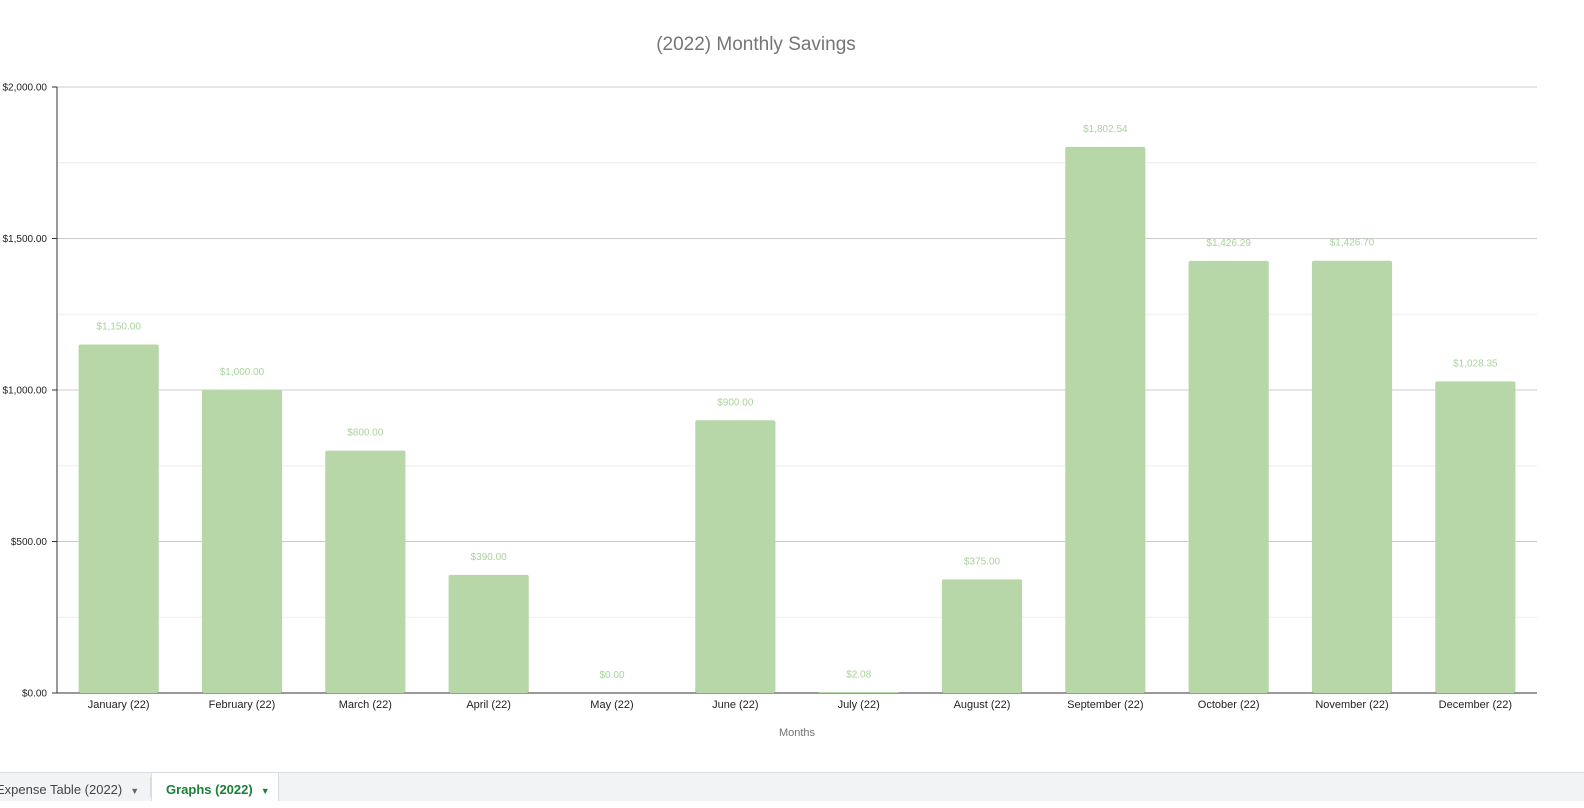 This screenshot has width=1584, height=808. What do you see at coordinates (150, 787) in the screenshot?
I see `tab-divider` at bounding box center [150, 787].